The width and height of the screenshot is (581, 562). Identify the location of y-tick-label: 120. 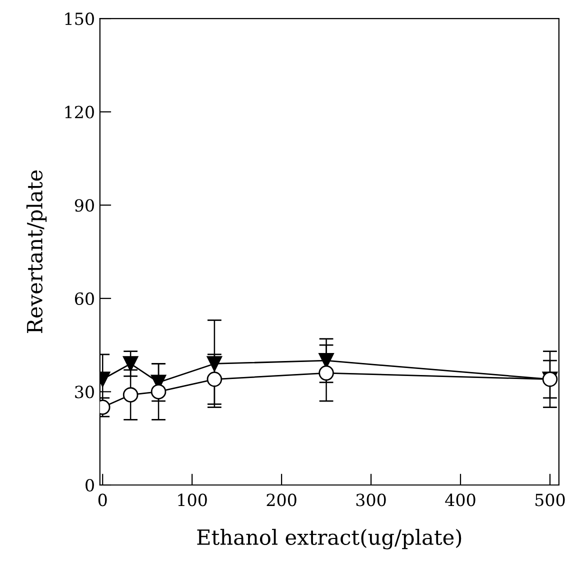
(79, 112).